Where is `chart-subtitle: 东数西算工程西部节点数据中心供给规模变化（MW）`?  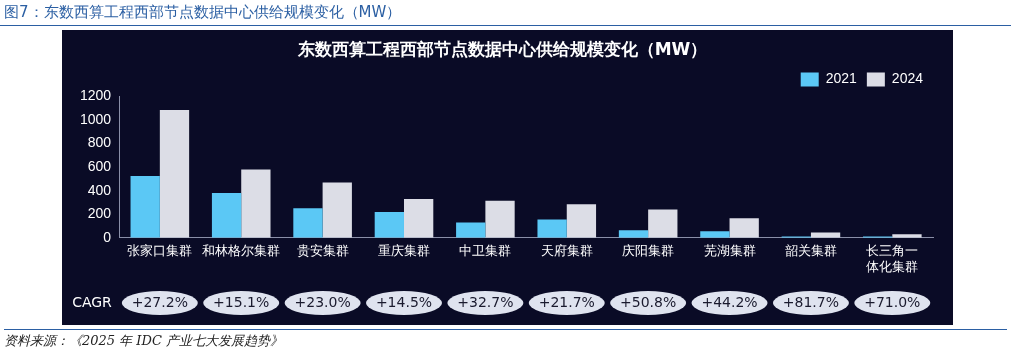
chart-subtitle: 东数西算工程西部节点数据中心供给规模变化（MW） is located at coordinates (502, 48).